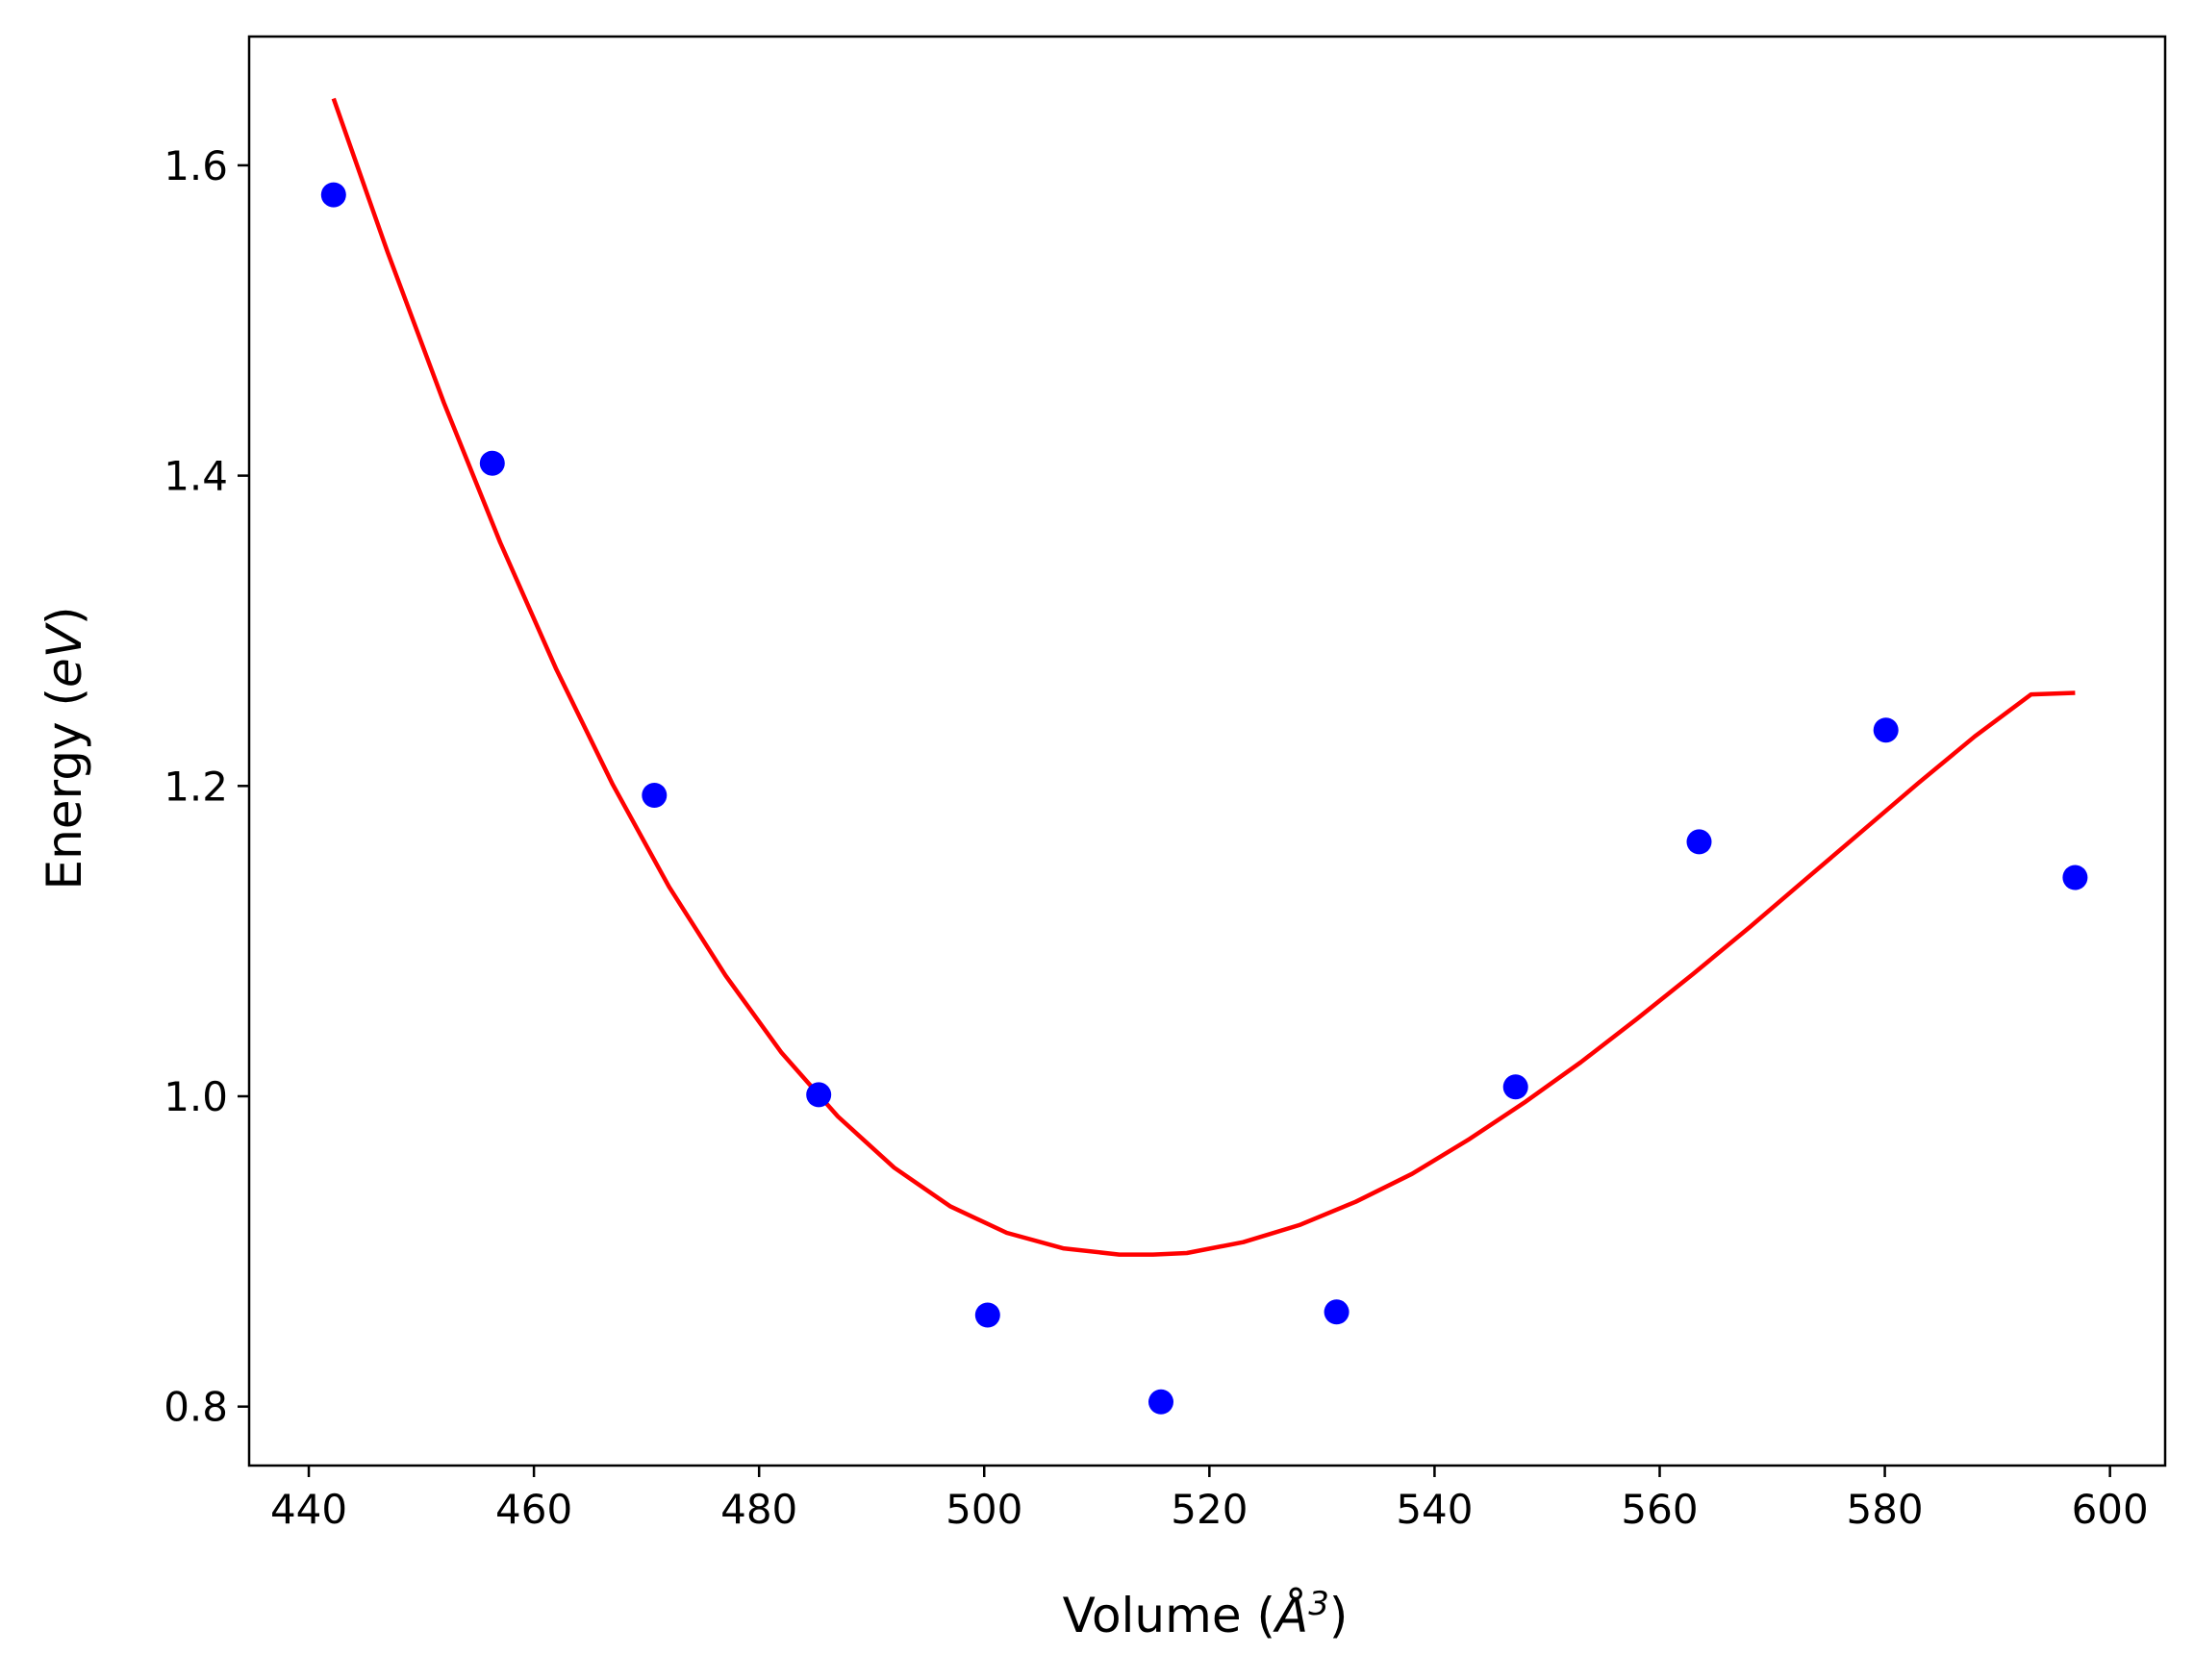 This screenshot has height=1680, width=2194. I want to click on y-tick-label: 0.8, so click(196, 1408).